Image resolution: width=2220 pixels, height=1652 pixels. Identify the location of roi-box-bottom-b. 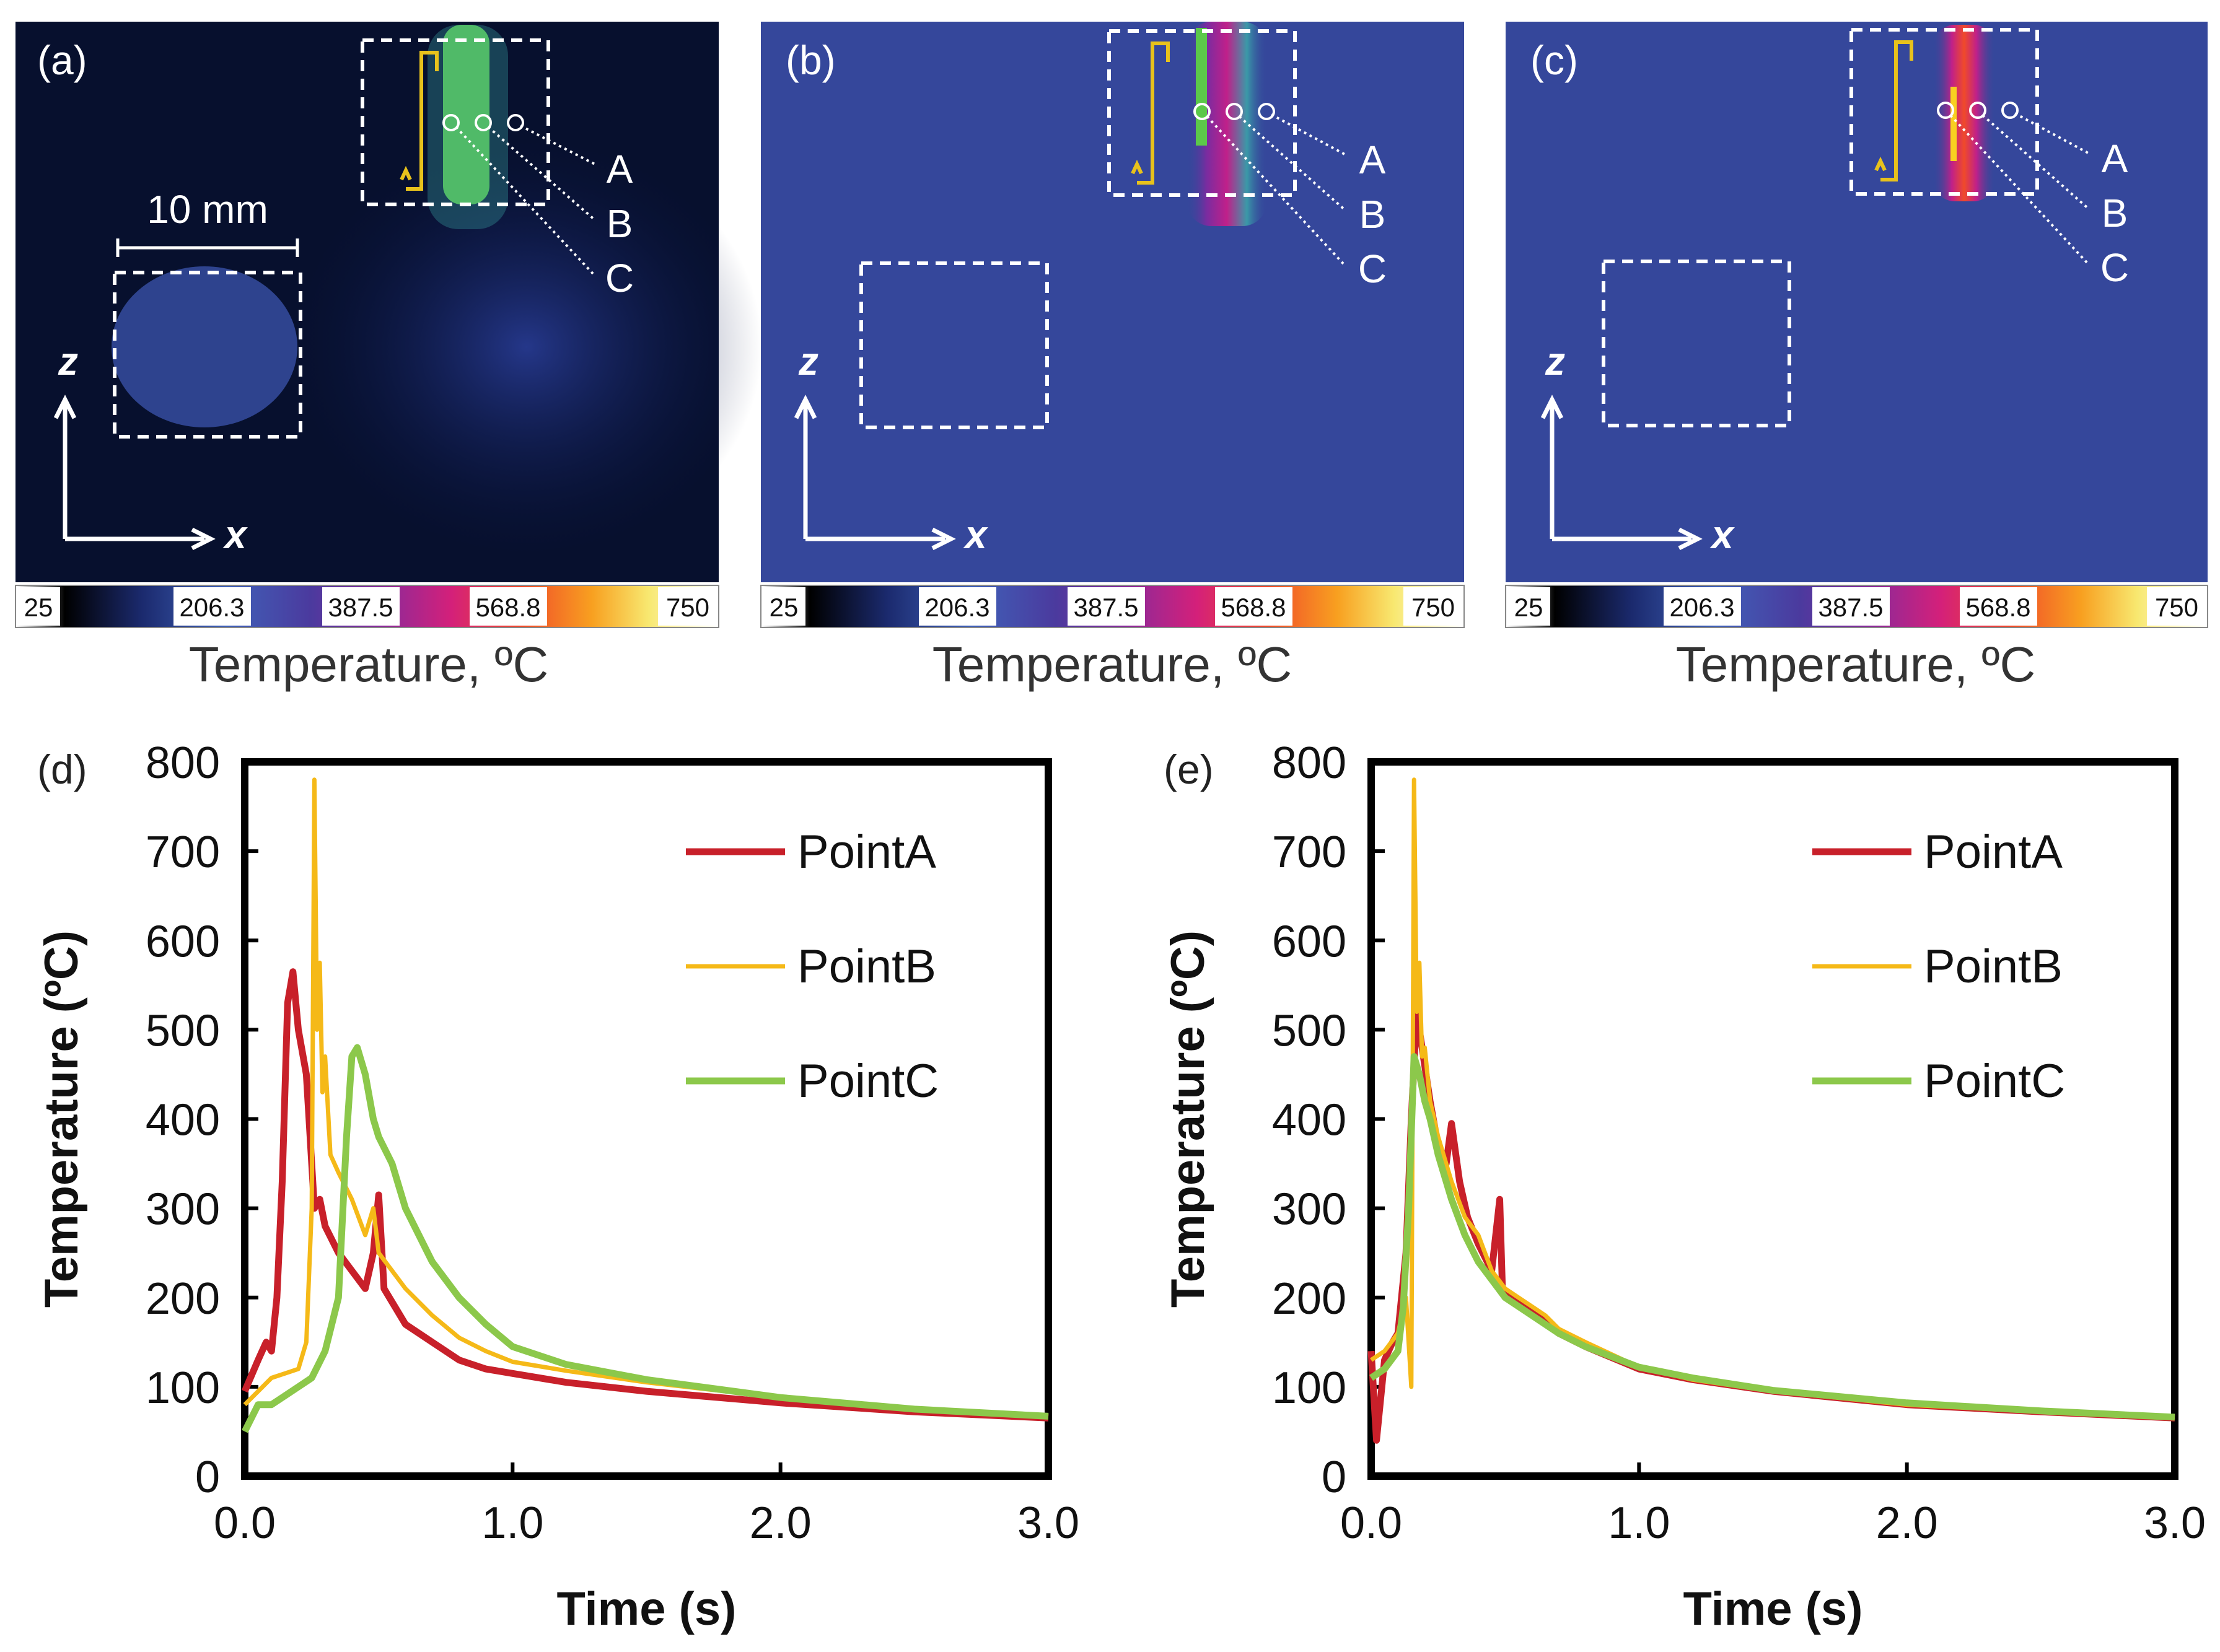
(954, 345).